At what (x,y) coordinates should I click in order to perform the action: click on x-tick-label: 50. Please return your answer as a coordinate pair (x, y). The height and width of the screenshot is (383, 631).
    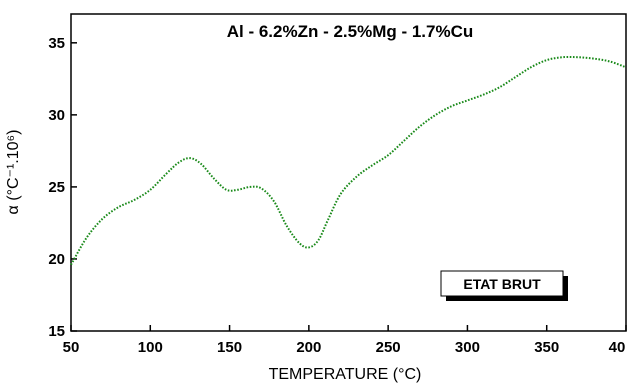
    Looking at the image, I should click on (71, 347).